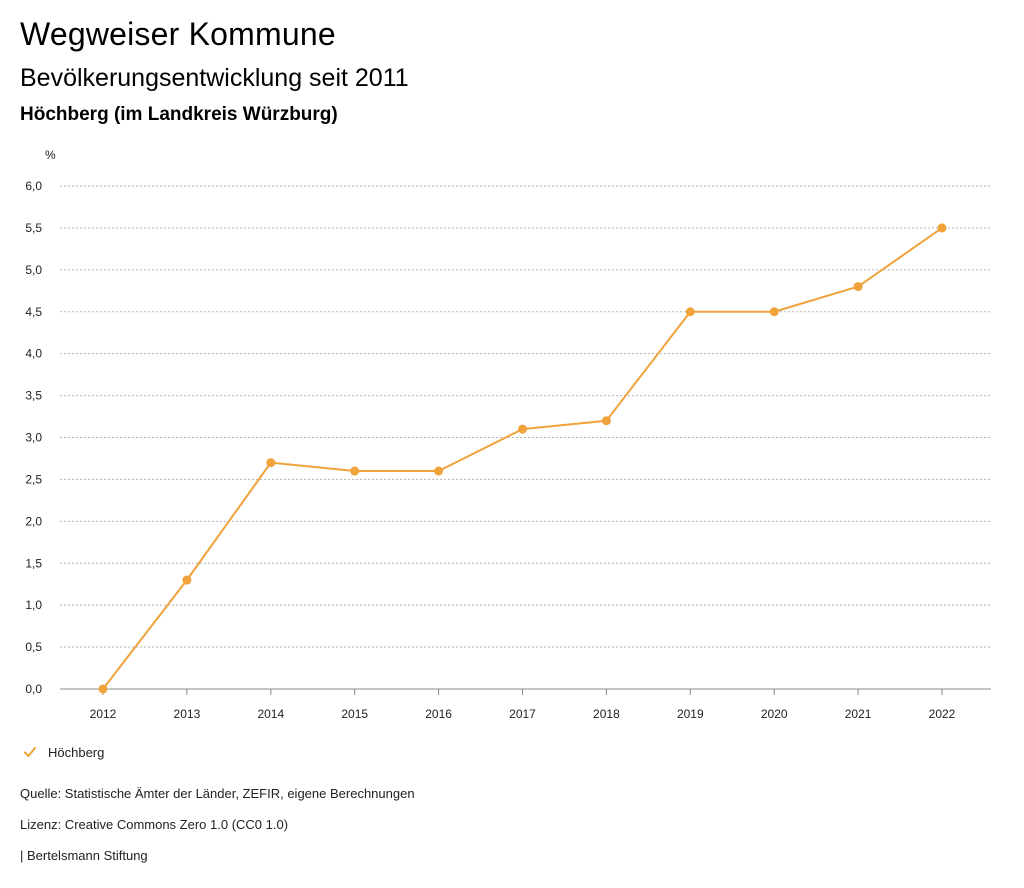 The image size is (1024, 888). Describe the element at coordinates (354, 714) in the screenshot. I see `x-tick-label: 2015` at that location.